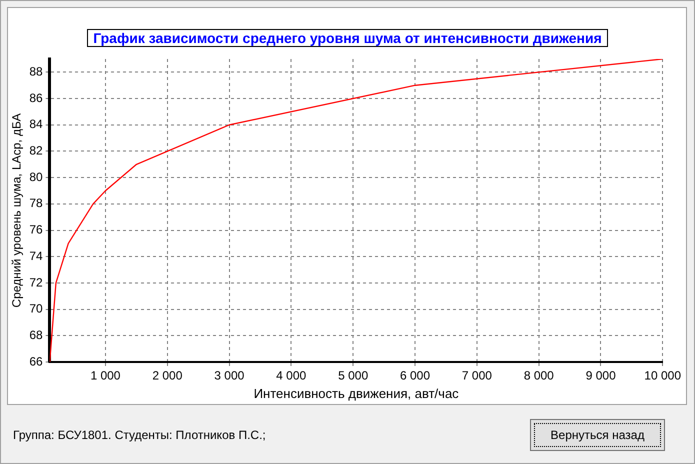 The width and height of the screenshot is (695, 464). What do you see at coordinates (601, 375) in the screenshot?
I see `x-tick-label: 9 000` at bounding box center [601, 375].